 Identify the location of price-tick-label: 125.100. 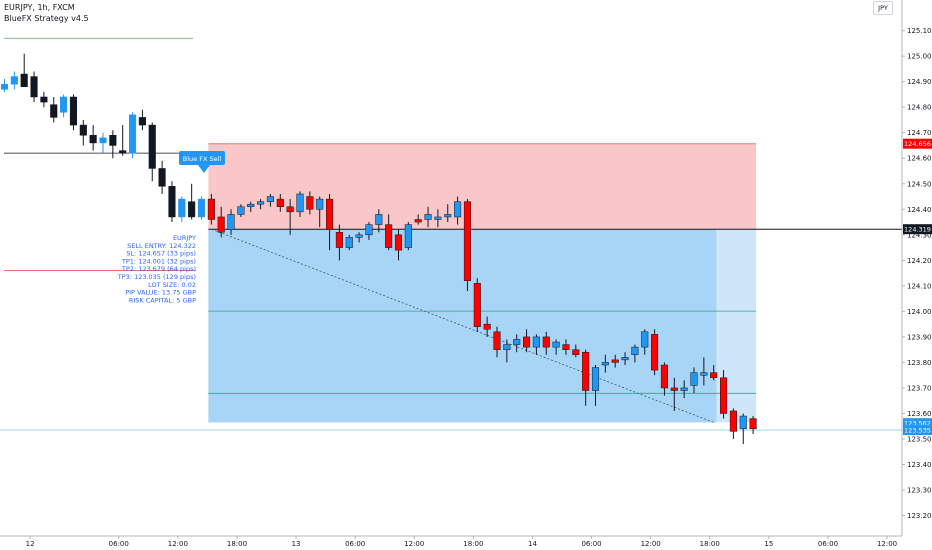
(919, 31).